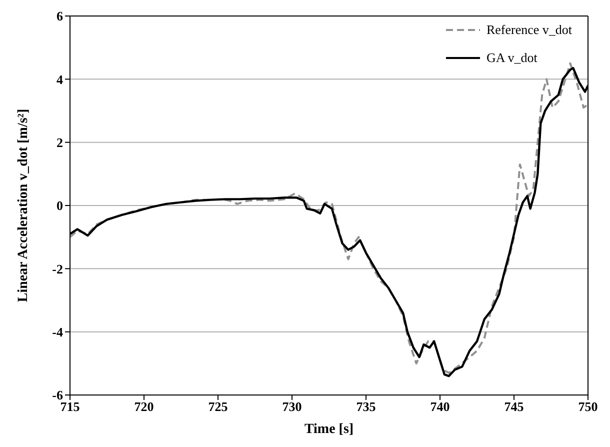  Describe the element at coordinates (514, 406) in the screenshot. I see `x-tick-label: 745` at that location.